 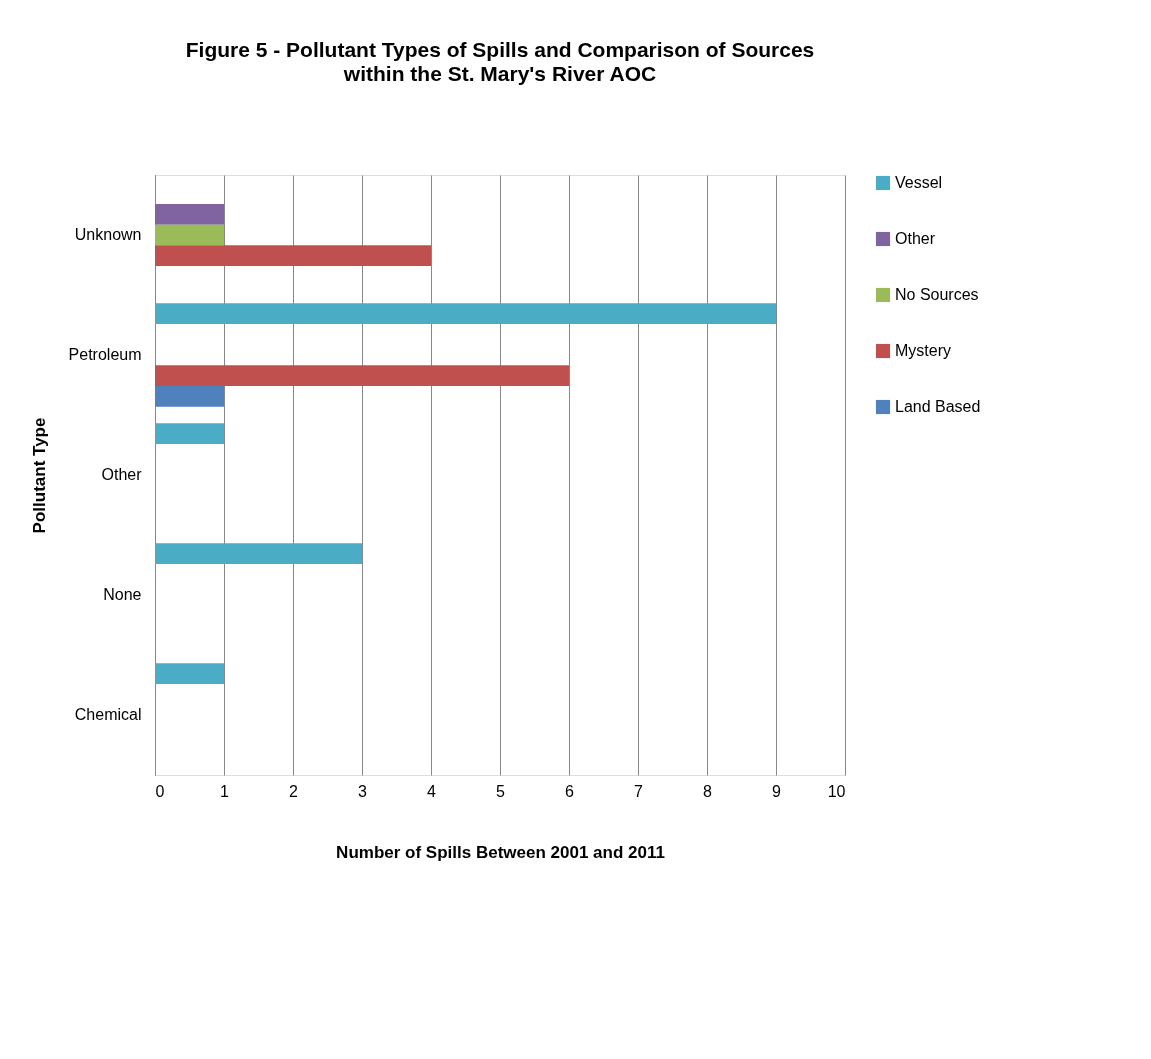 What do you see at coordinates (938, 406) in the screenshot?
I see `legend-label: Land Based` at bounding box center [938, 406].